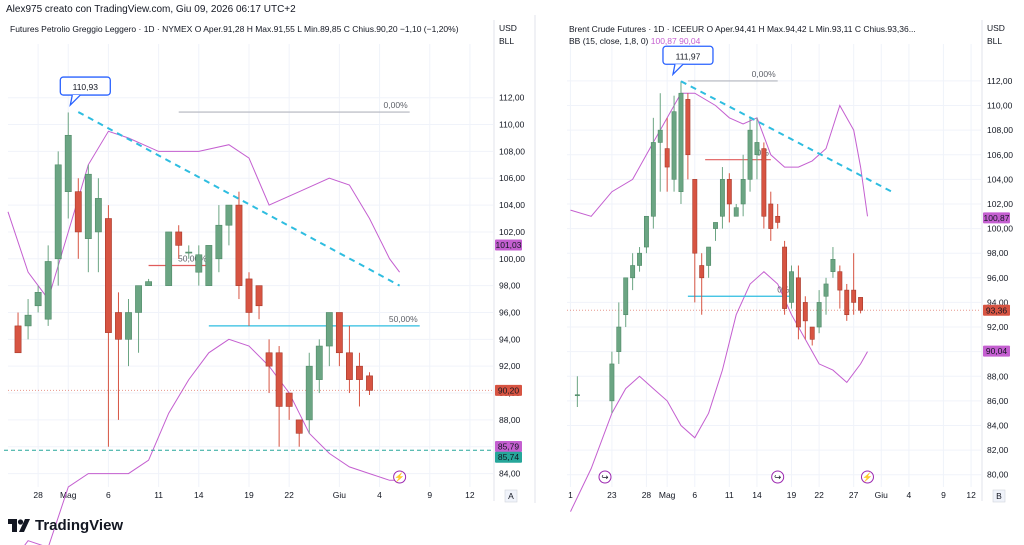  I want to click on p2-x-tick: Giu, so click(882, 495).